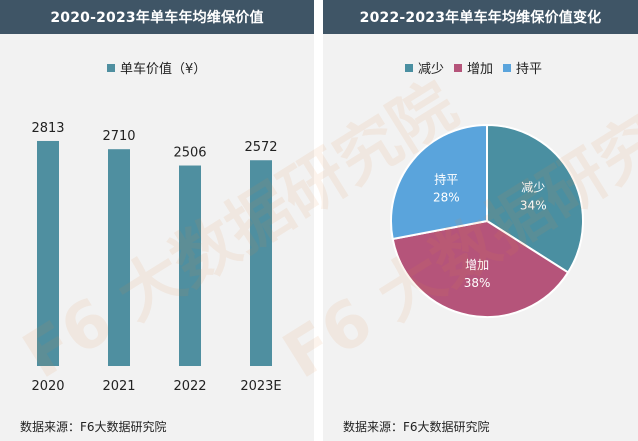  I want to click on bar-value-label-2021: 2710, so click(118, 136).